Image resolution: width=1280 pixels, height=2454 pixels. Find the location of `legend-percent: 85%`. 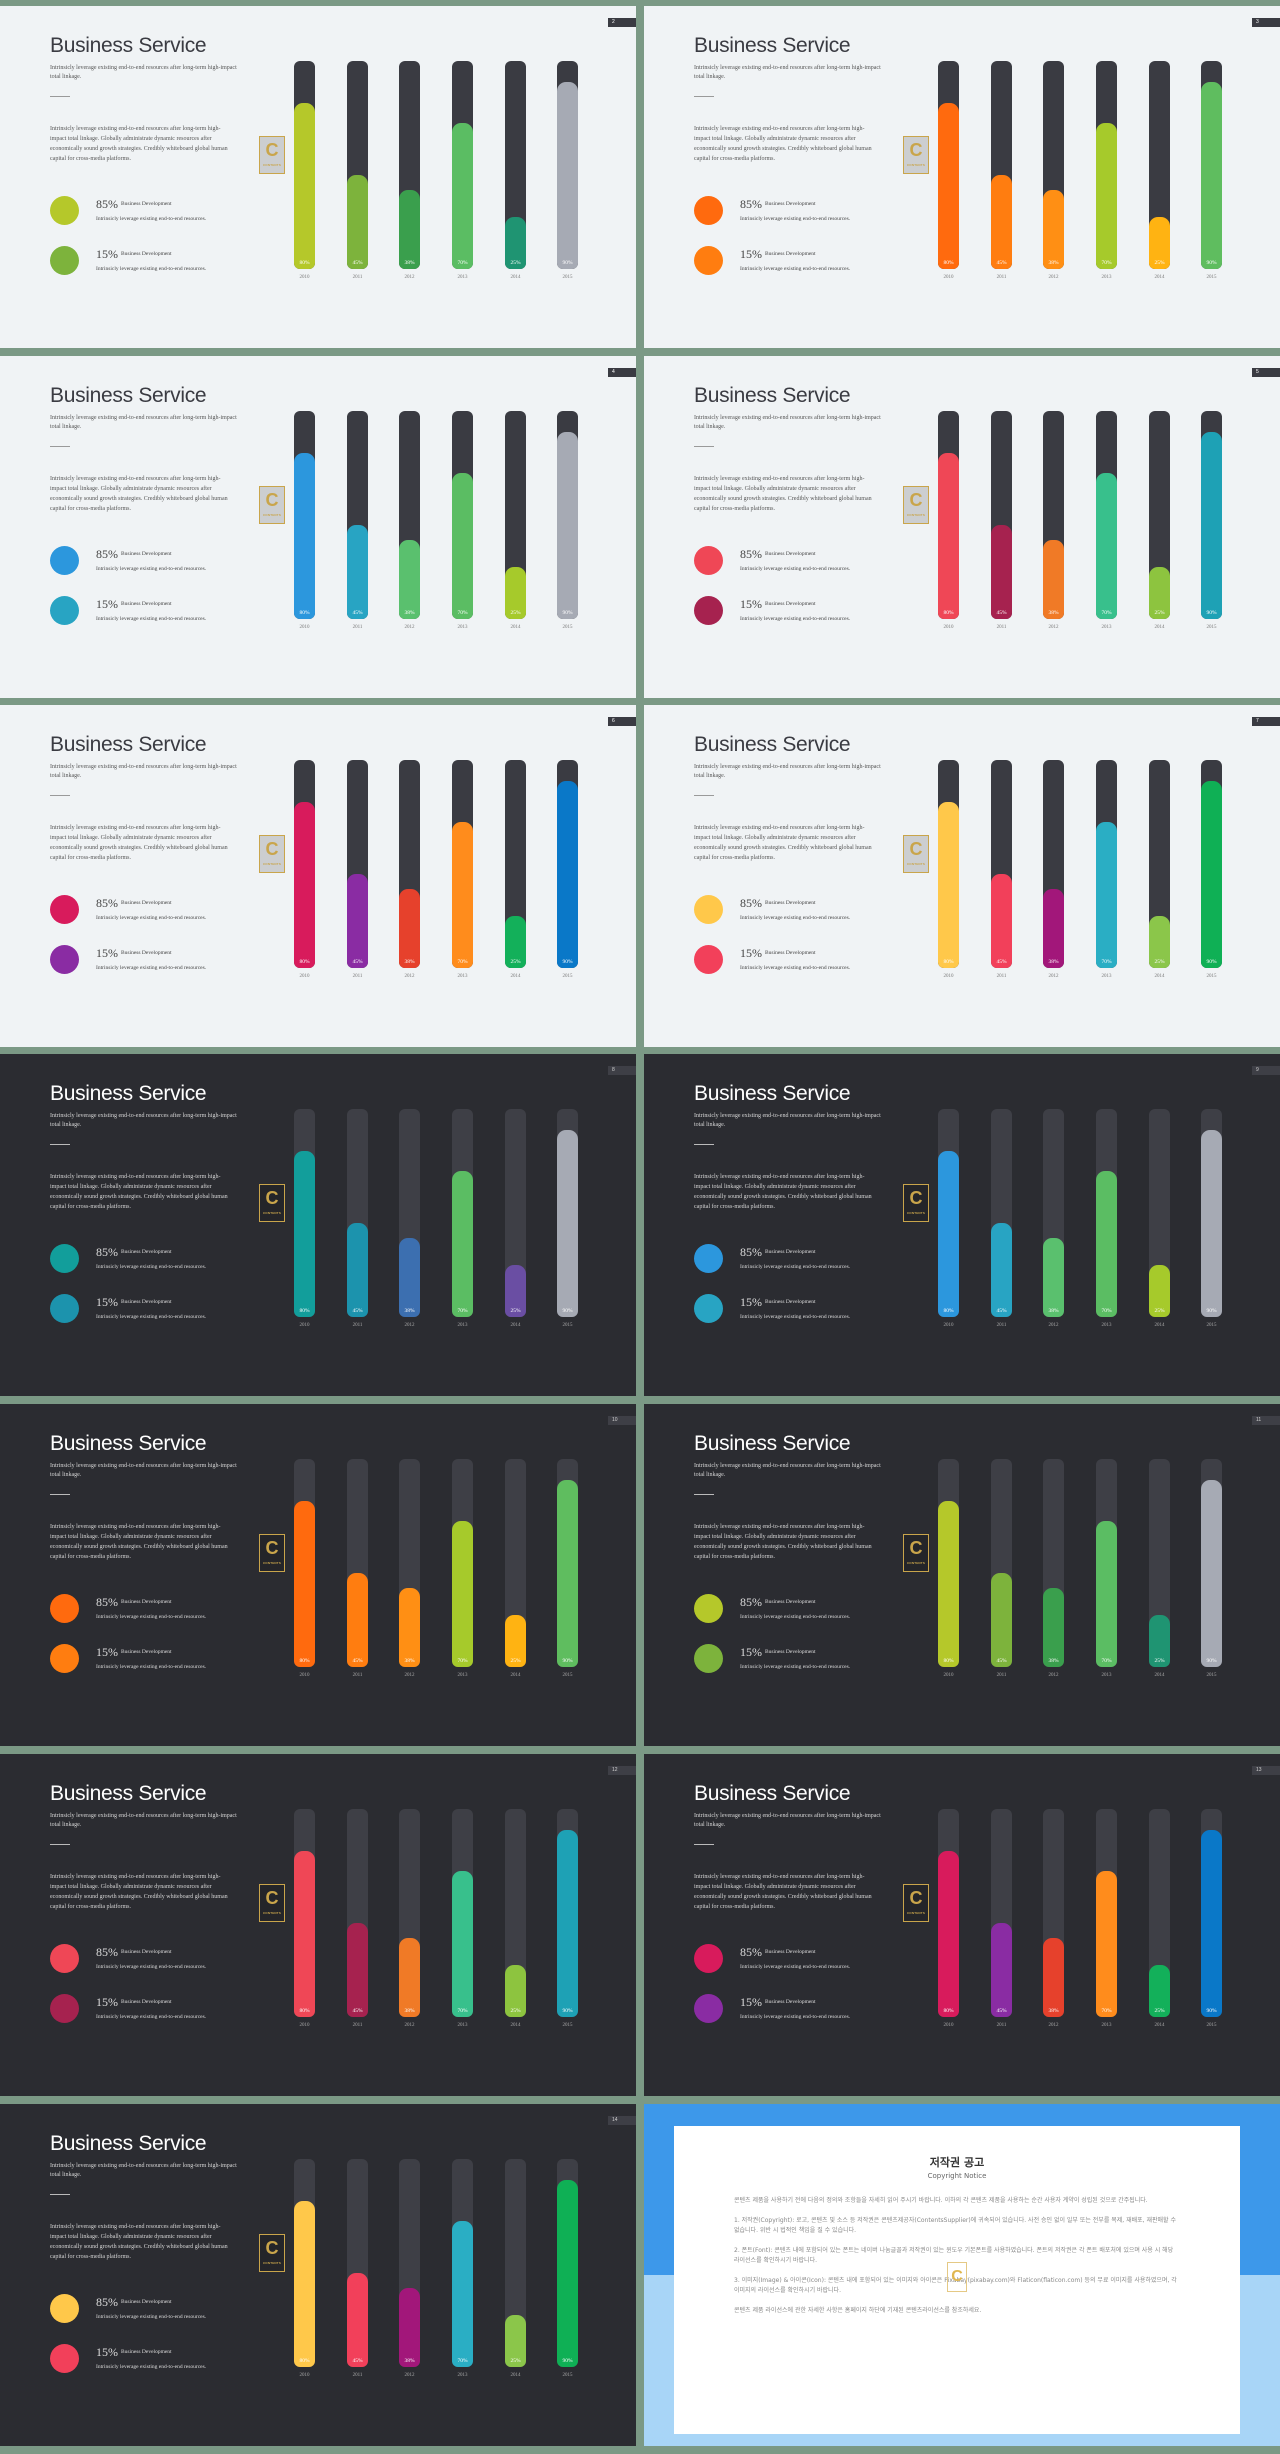

legend-percent: 85% is located at coordinates (751, 553).